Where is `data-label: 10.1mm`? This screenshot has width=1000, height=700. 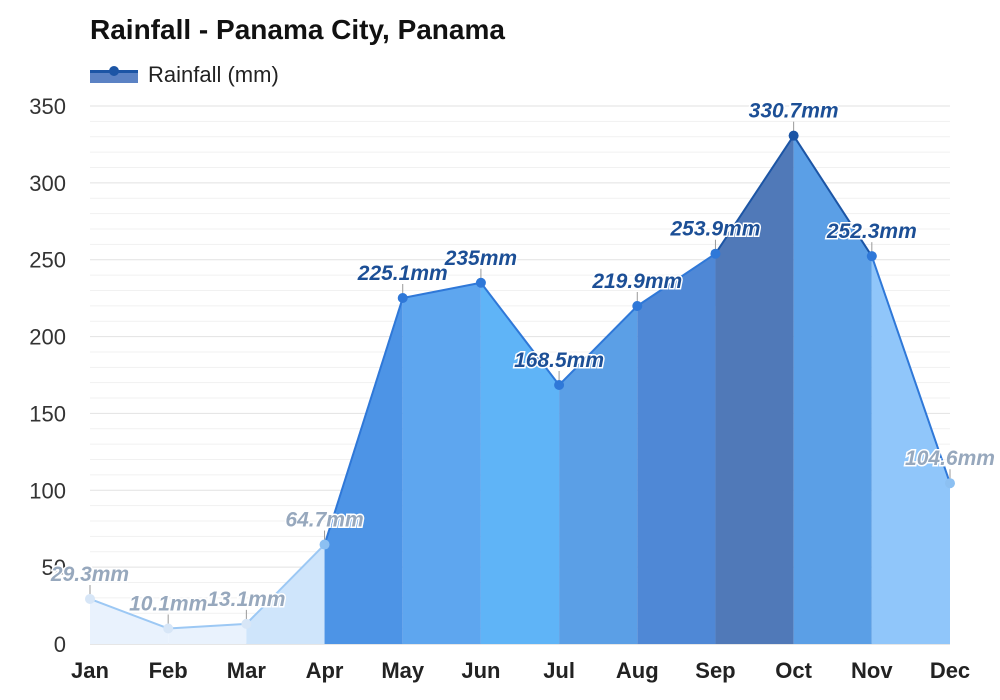 data-label: 10.1mm is located at coordinates (168, 603).